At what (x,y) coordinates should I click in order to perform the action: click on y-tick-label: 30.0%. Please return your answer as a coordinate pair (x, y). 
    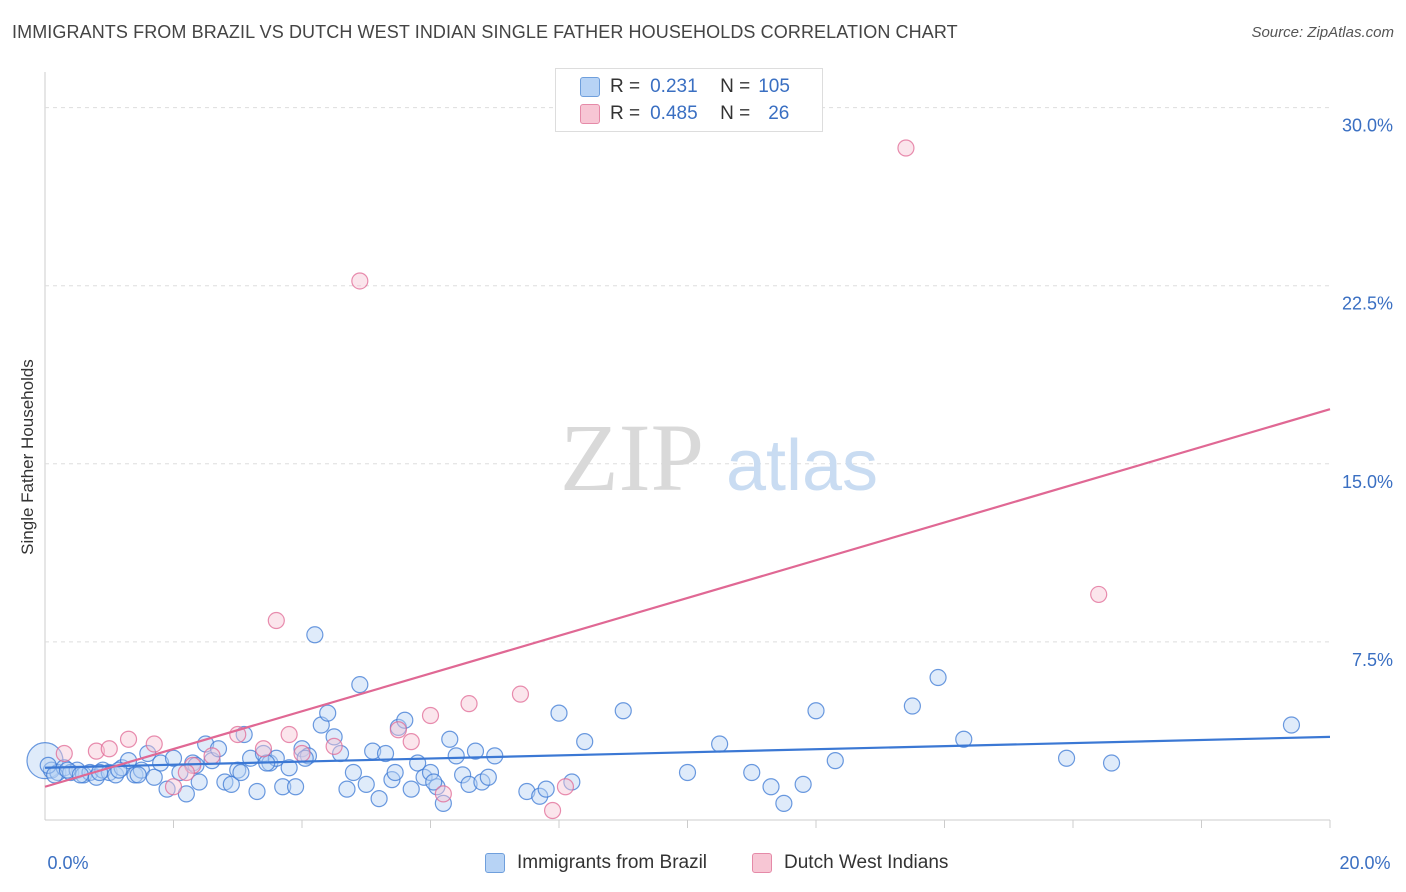
    Looking at the image, I should click on (1367, 126).